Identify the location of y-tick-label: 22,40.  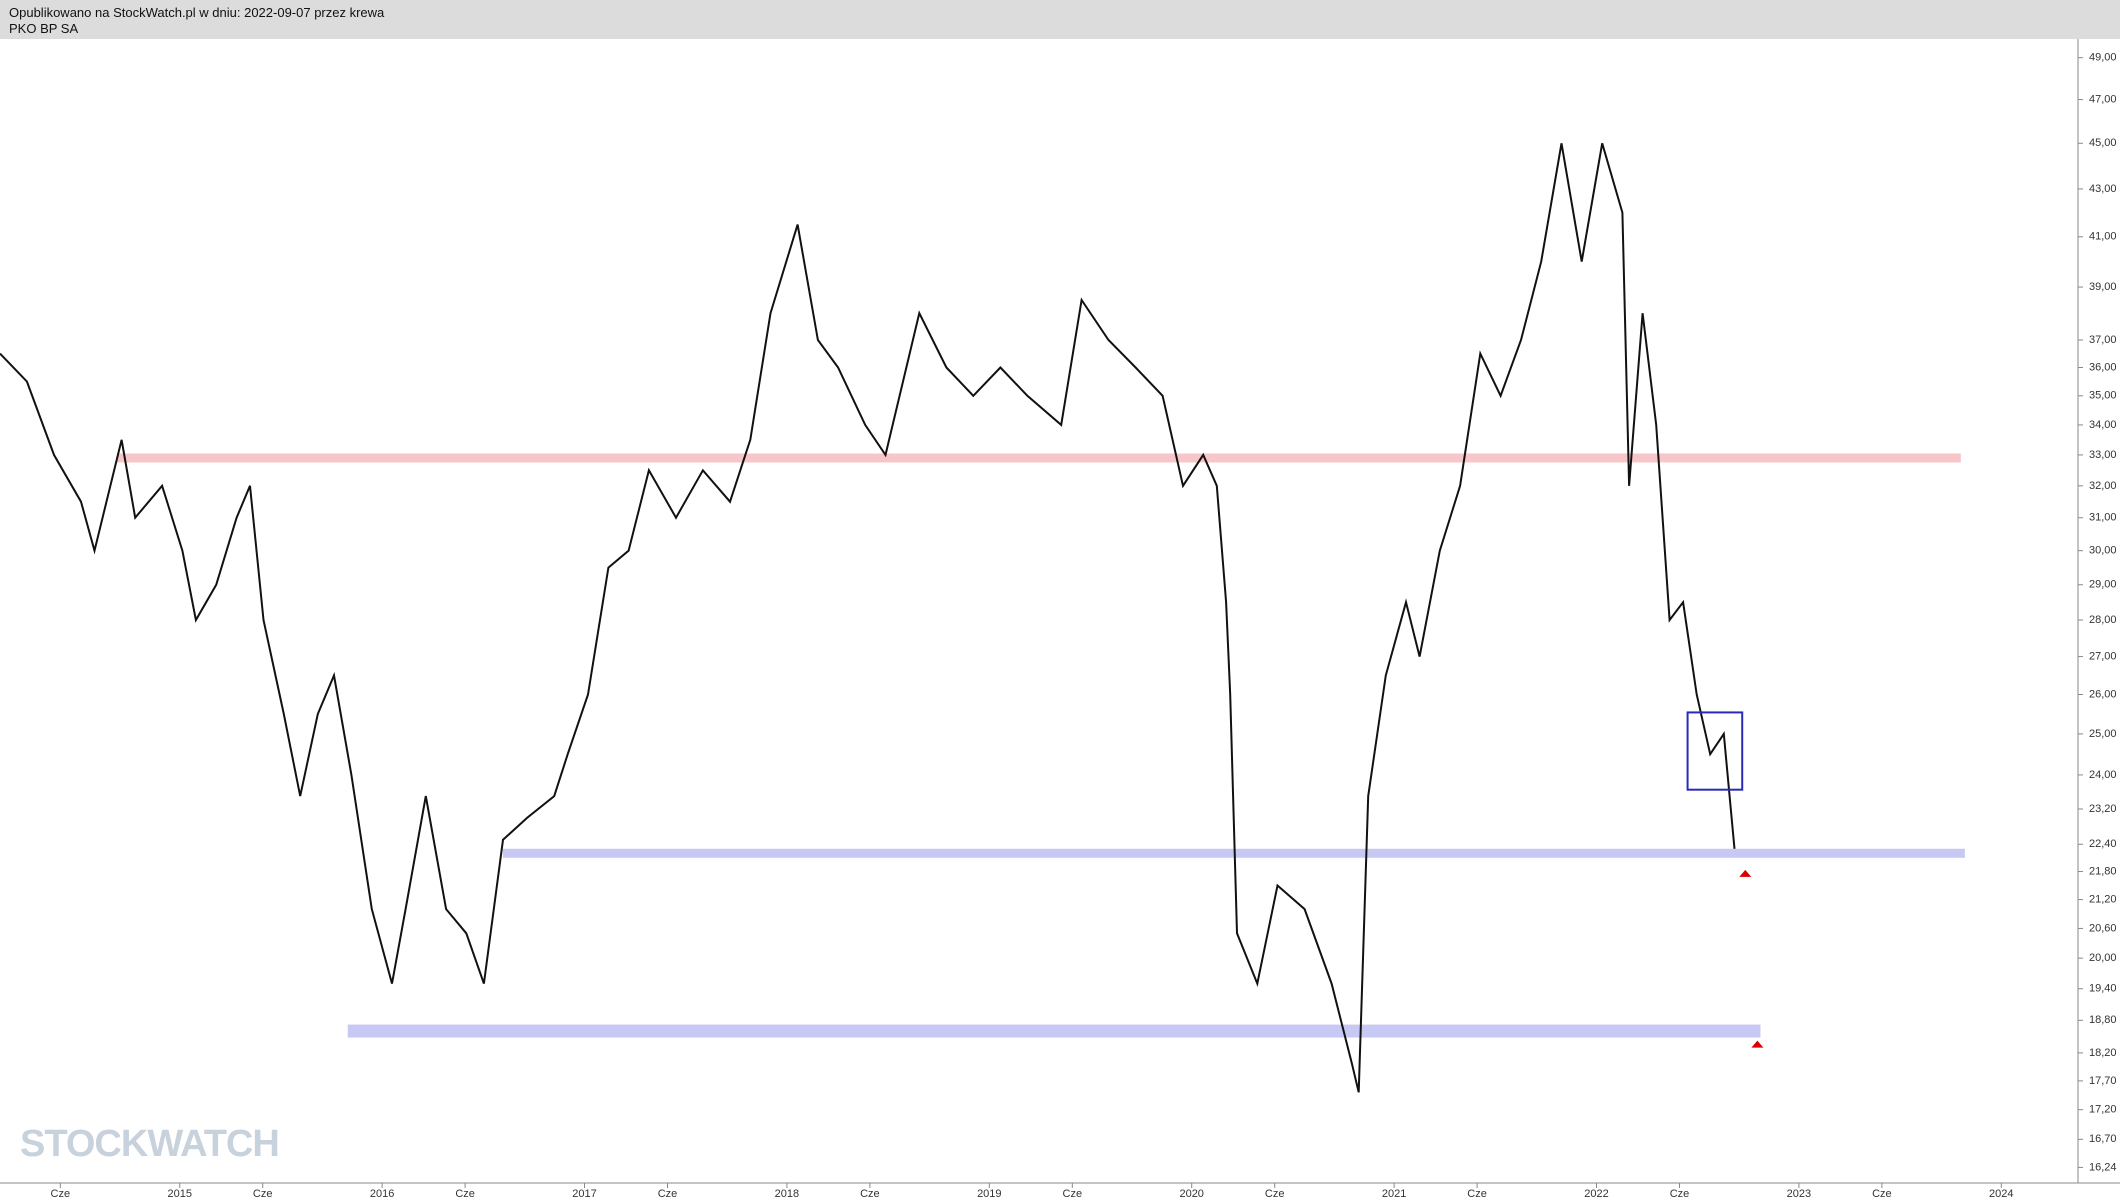
(2103, 844).